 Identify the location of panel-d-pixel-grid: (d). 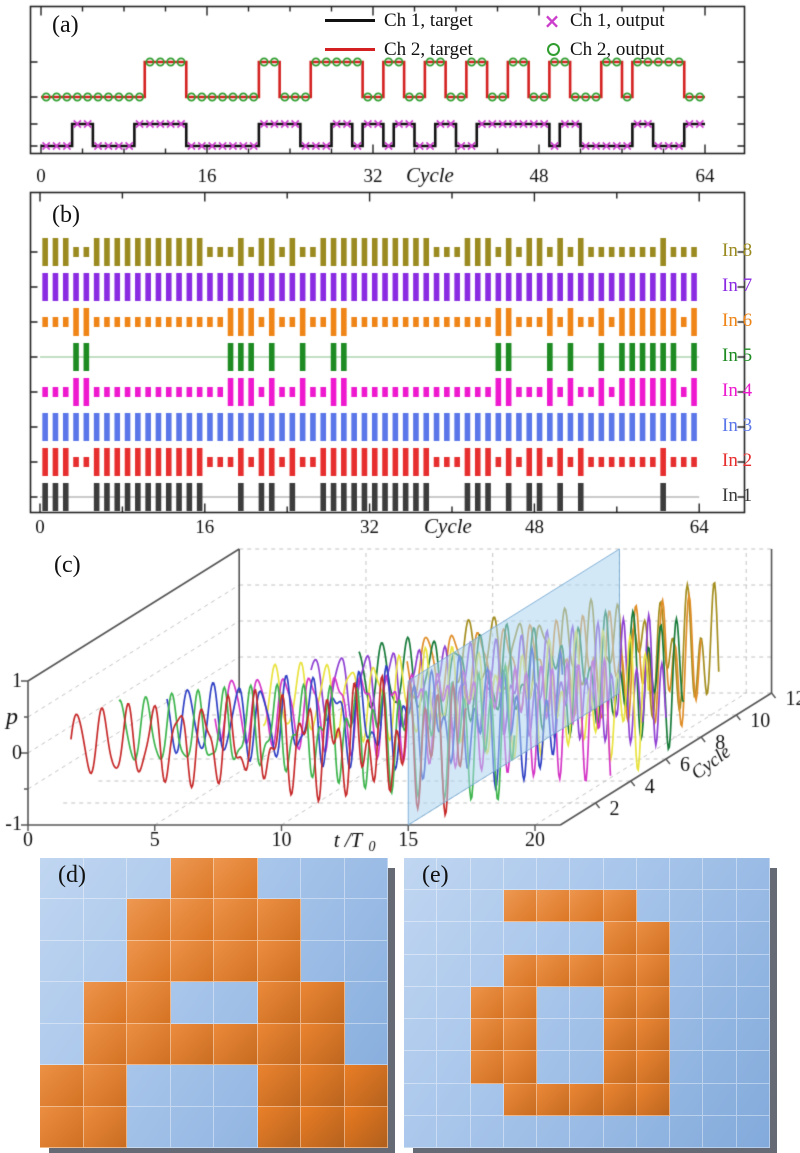
(214, 1003).